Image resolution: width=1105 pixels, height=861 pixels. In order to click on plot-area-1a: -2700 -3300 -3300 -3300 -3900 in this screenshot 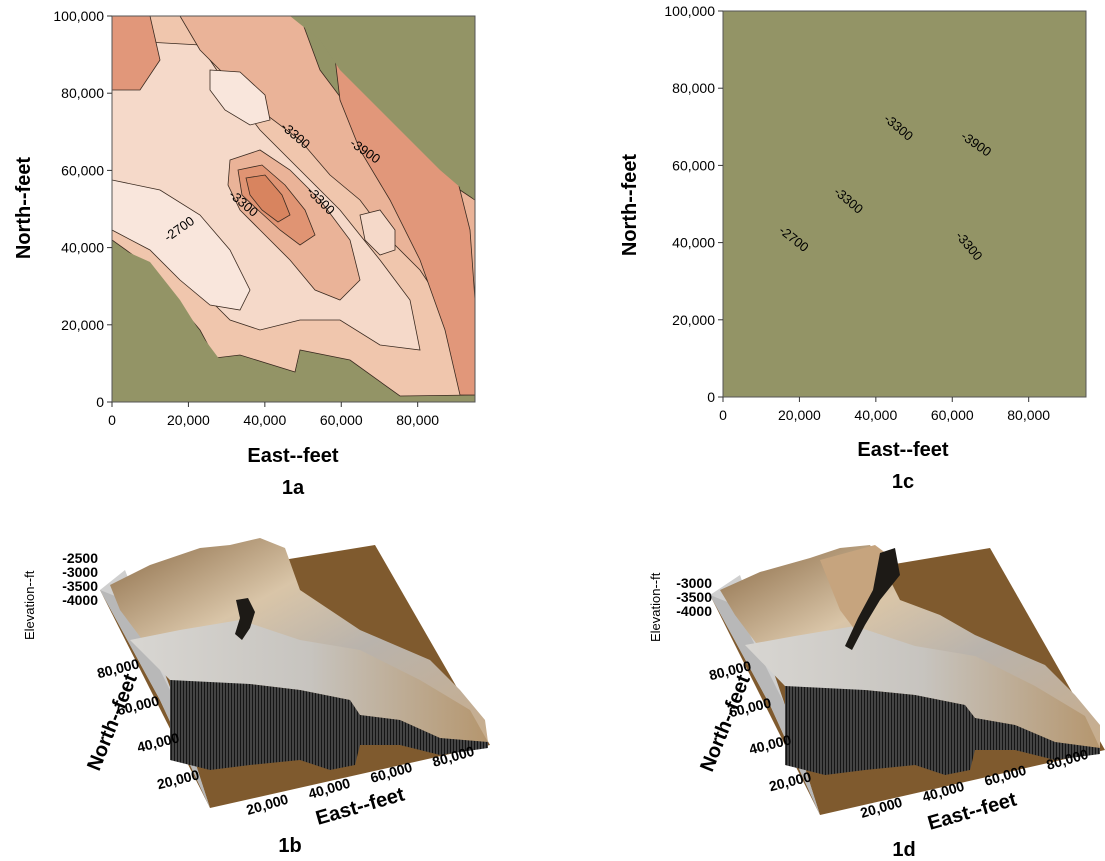, I will do `click(293, 209)`.